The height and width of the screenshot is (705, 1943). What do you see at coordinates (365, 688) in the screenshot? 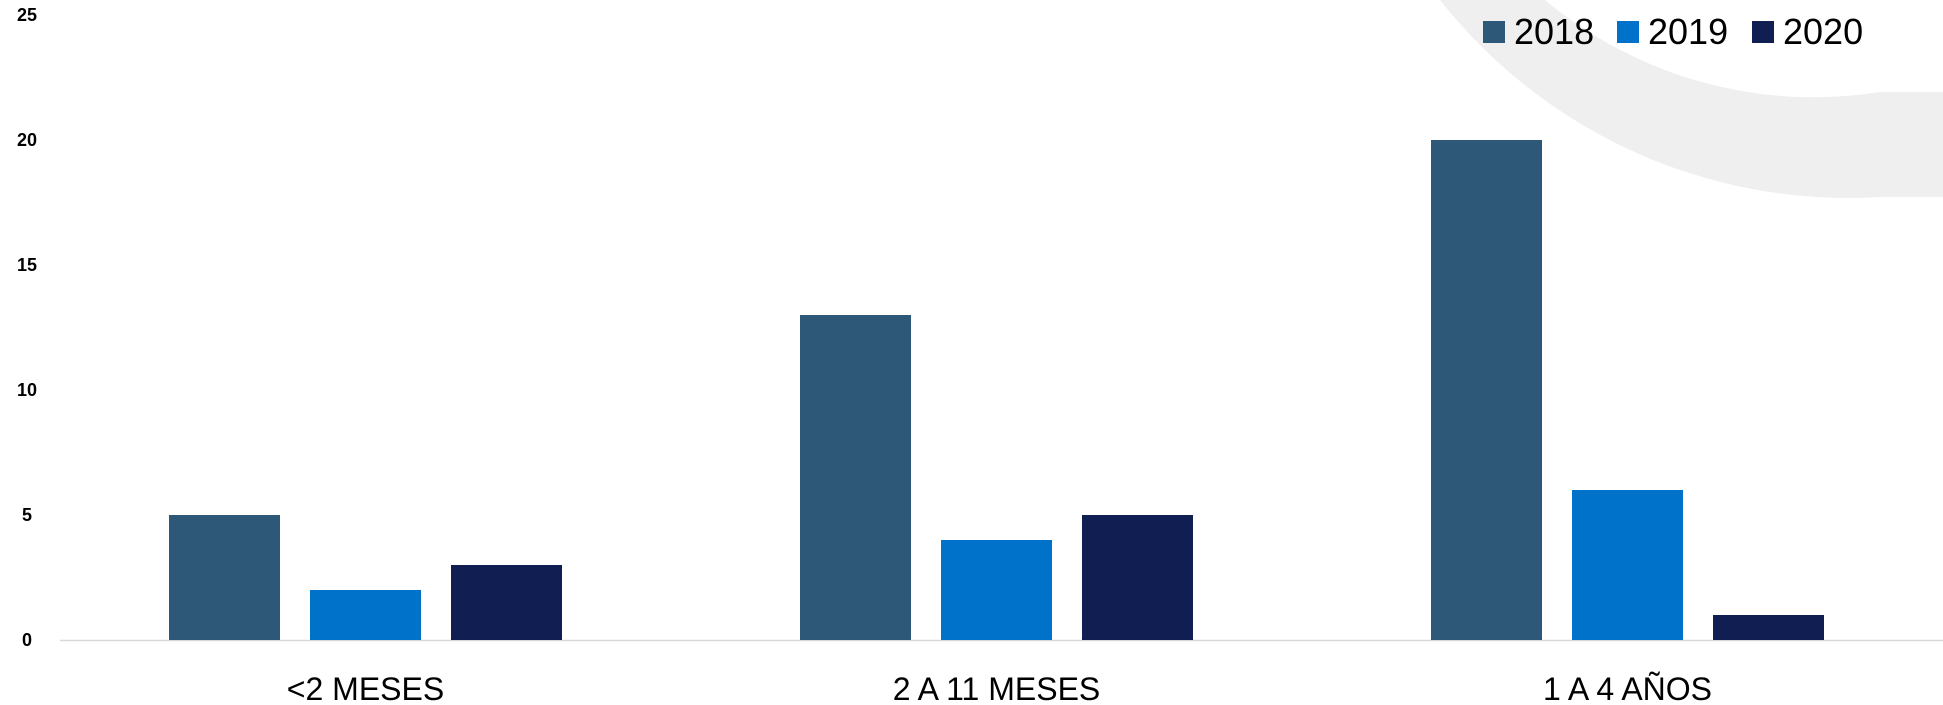
I see `x-category-label: <2 MESES` at bounding box center [365, 688].